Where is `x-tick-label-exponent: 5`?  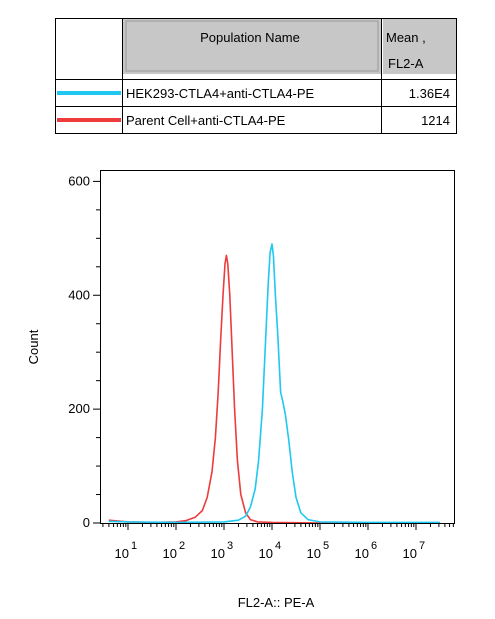 x-tick-label-exponent: 5 is located at coordinates (326, 546).